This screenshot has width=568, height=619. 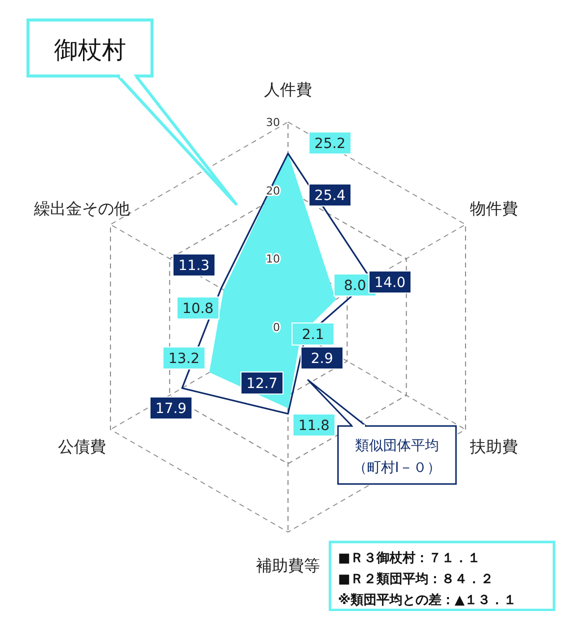 What do you see at coordinates (184, 359) in the screenshot?
I see `data-label: 13.2` at bounding box center [184, 359].